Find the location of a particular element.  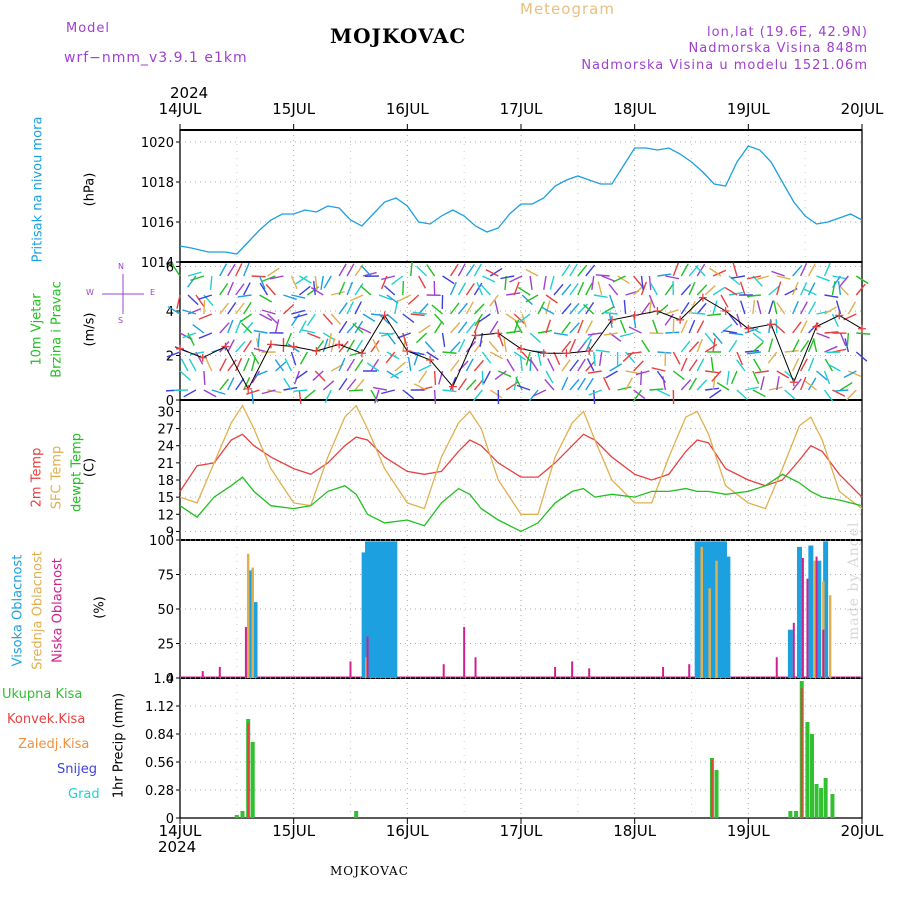

precip-tick-label: 1.12 is located at coordinates (159, 707).